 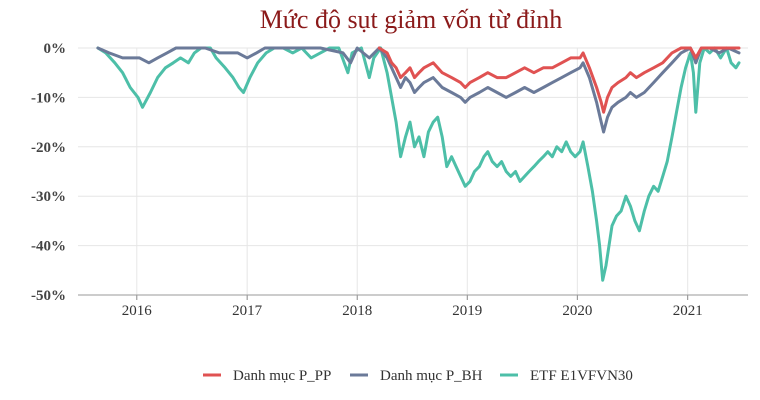 What do you see at coordinates (48, 148) in the screenshot?
I see `y-tick-label: -20%` at bounding box center [48, 148].